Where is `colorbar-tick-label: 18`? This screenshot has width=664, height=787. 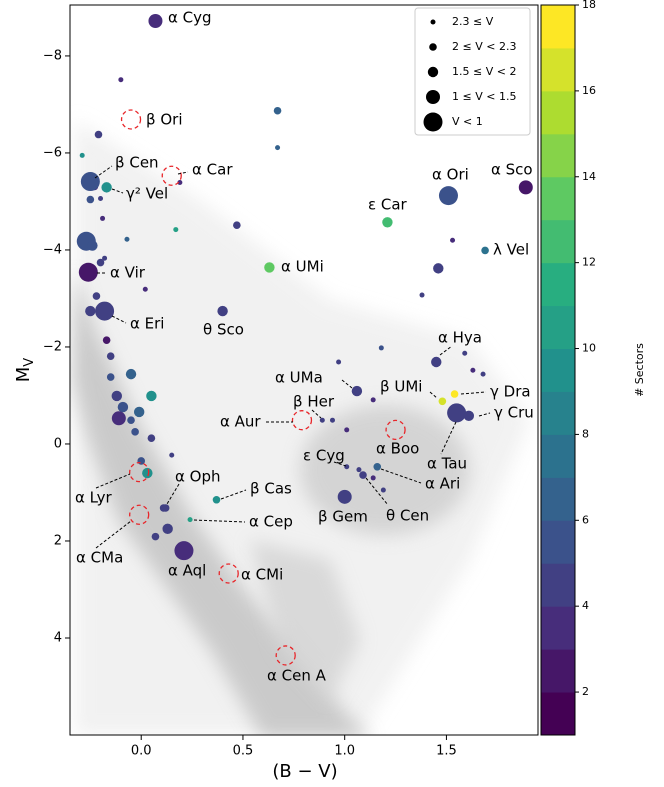
colorbar-tick-label: 18 is located at coordinates (589, 5).